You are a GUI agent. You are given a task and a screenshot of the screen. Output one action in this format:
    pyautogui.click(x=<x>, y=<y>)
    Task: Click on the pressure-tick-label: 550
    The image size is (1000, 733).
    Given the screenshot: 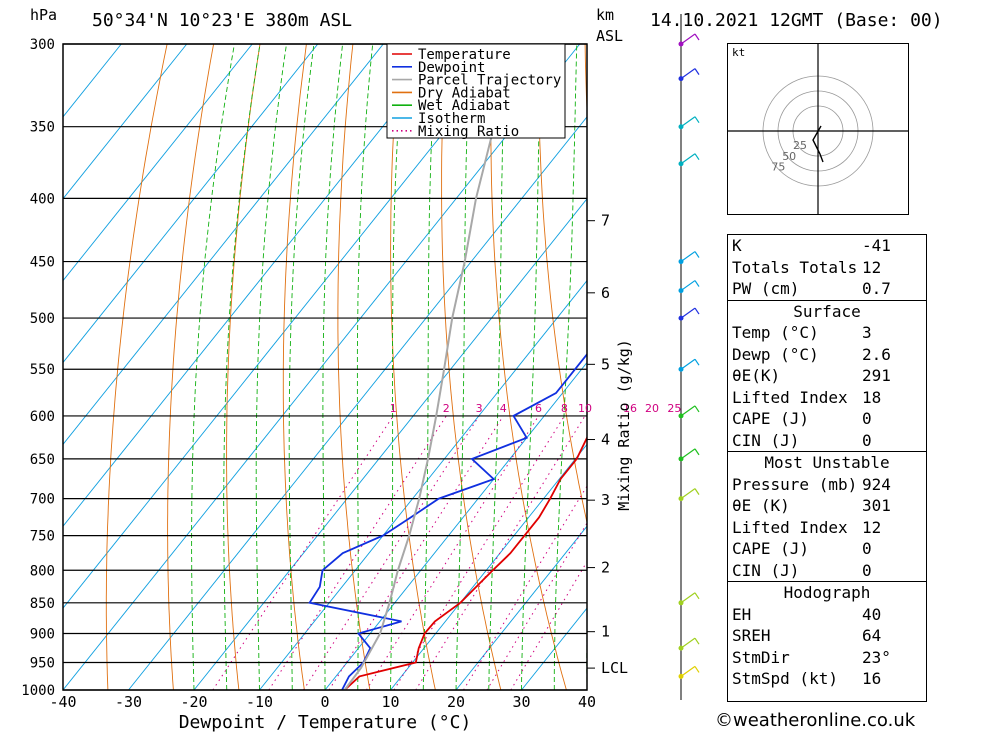 What is the action you would take?
    pyautogui.click(x=42, y=370)
    